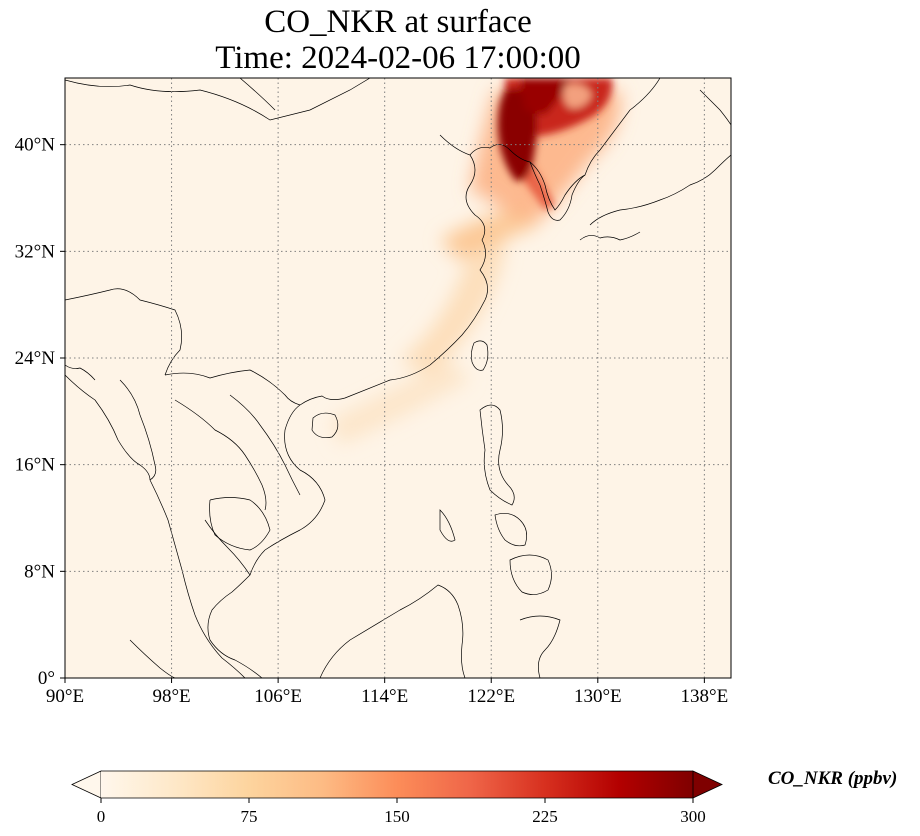  I want to click on lat-tick-label-5: 40°N, so click(35, 145).